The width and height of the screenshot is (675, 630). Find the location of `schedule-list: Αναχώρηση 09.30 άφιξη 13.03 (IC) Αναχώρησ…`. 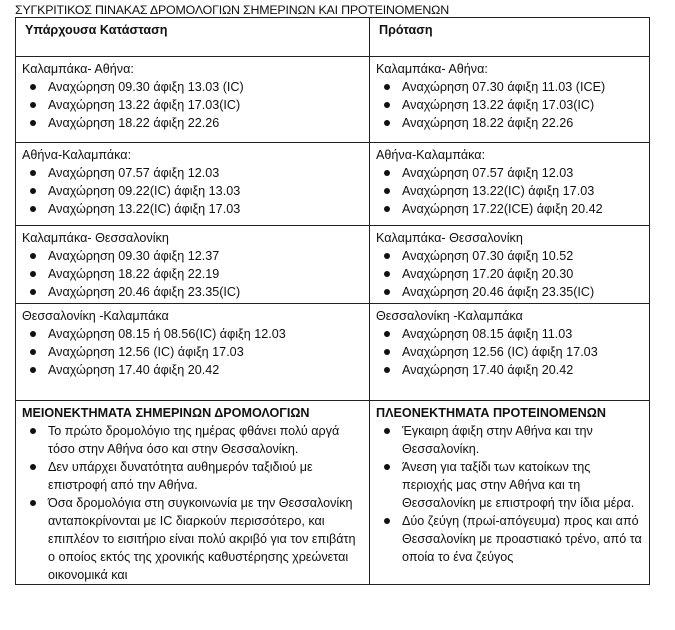

schedule-list: Αναχώρηση 09.30 άφιξη 13.03 (IC) Αναχώρησ… is located at coordinates (193, 105).